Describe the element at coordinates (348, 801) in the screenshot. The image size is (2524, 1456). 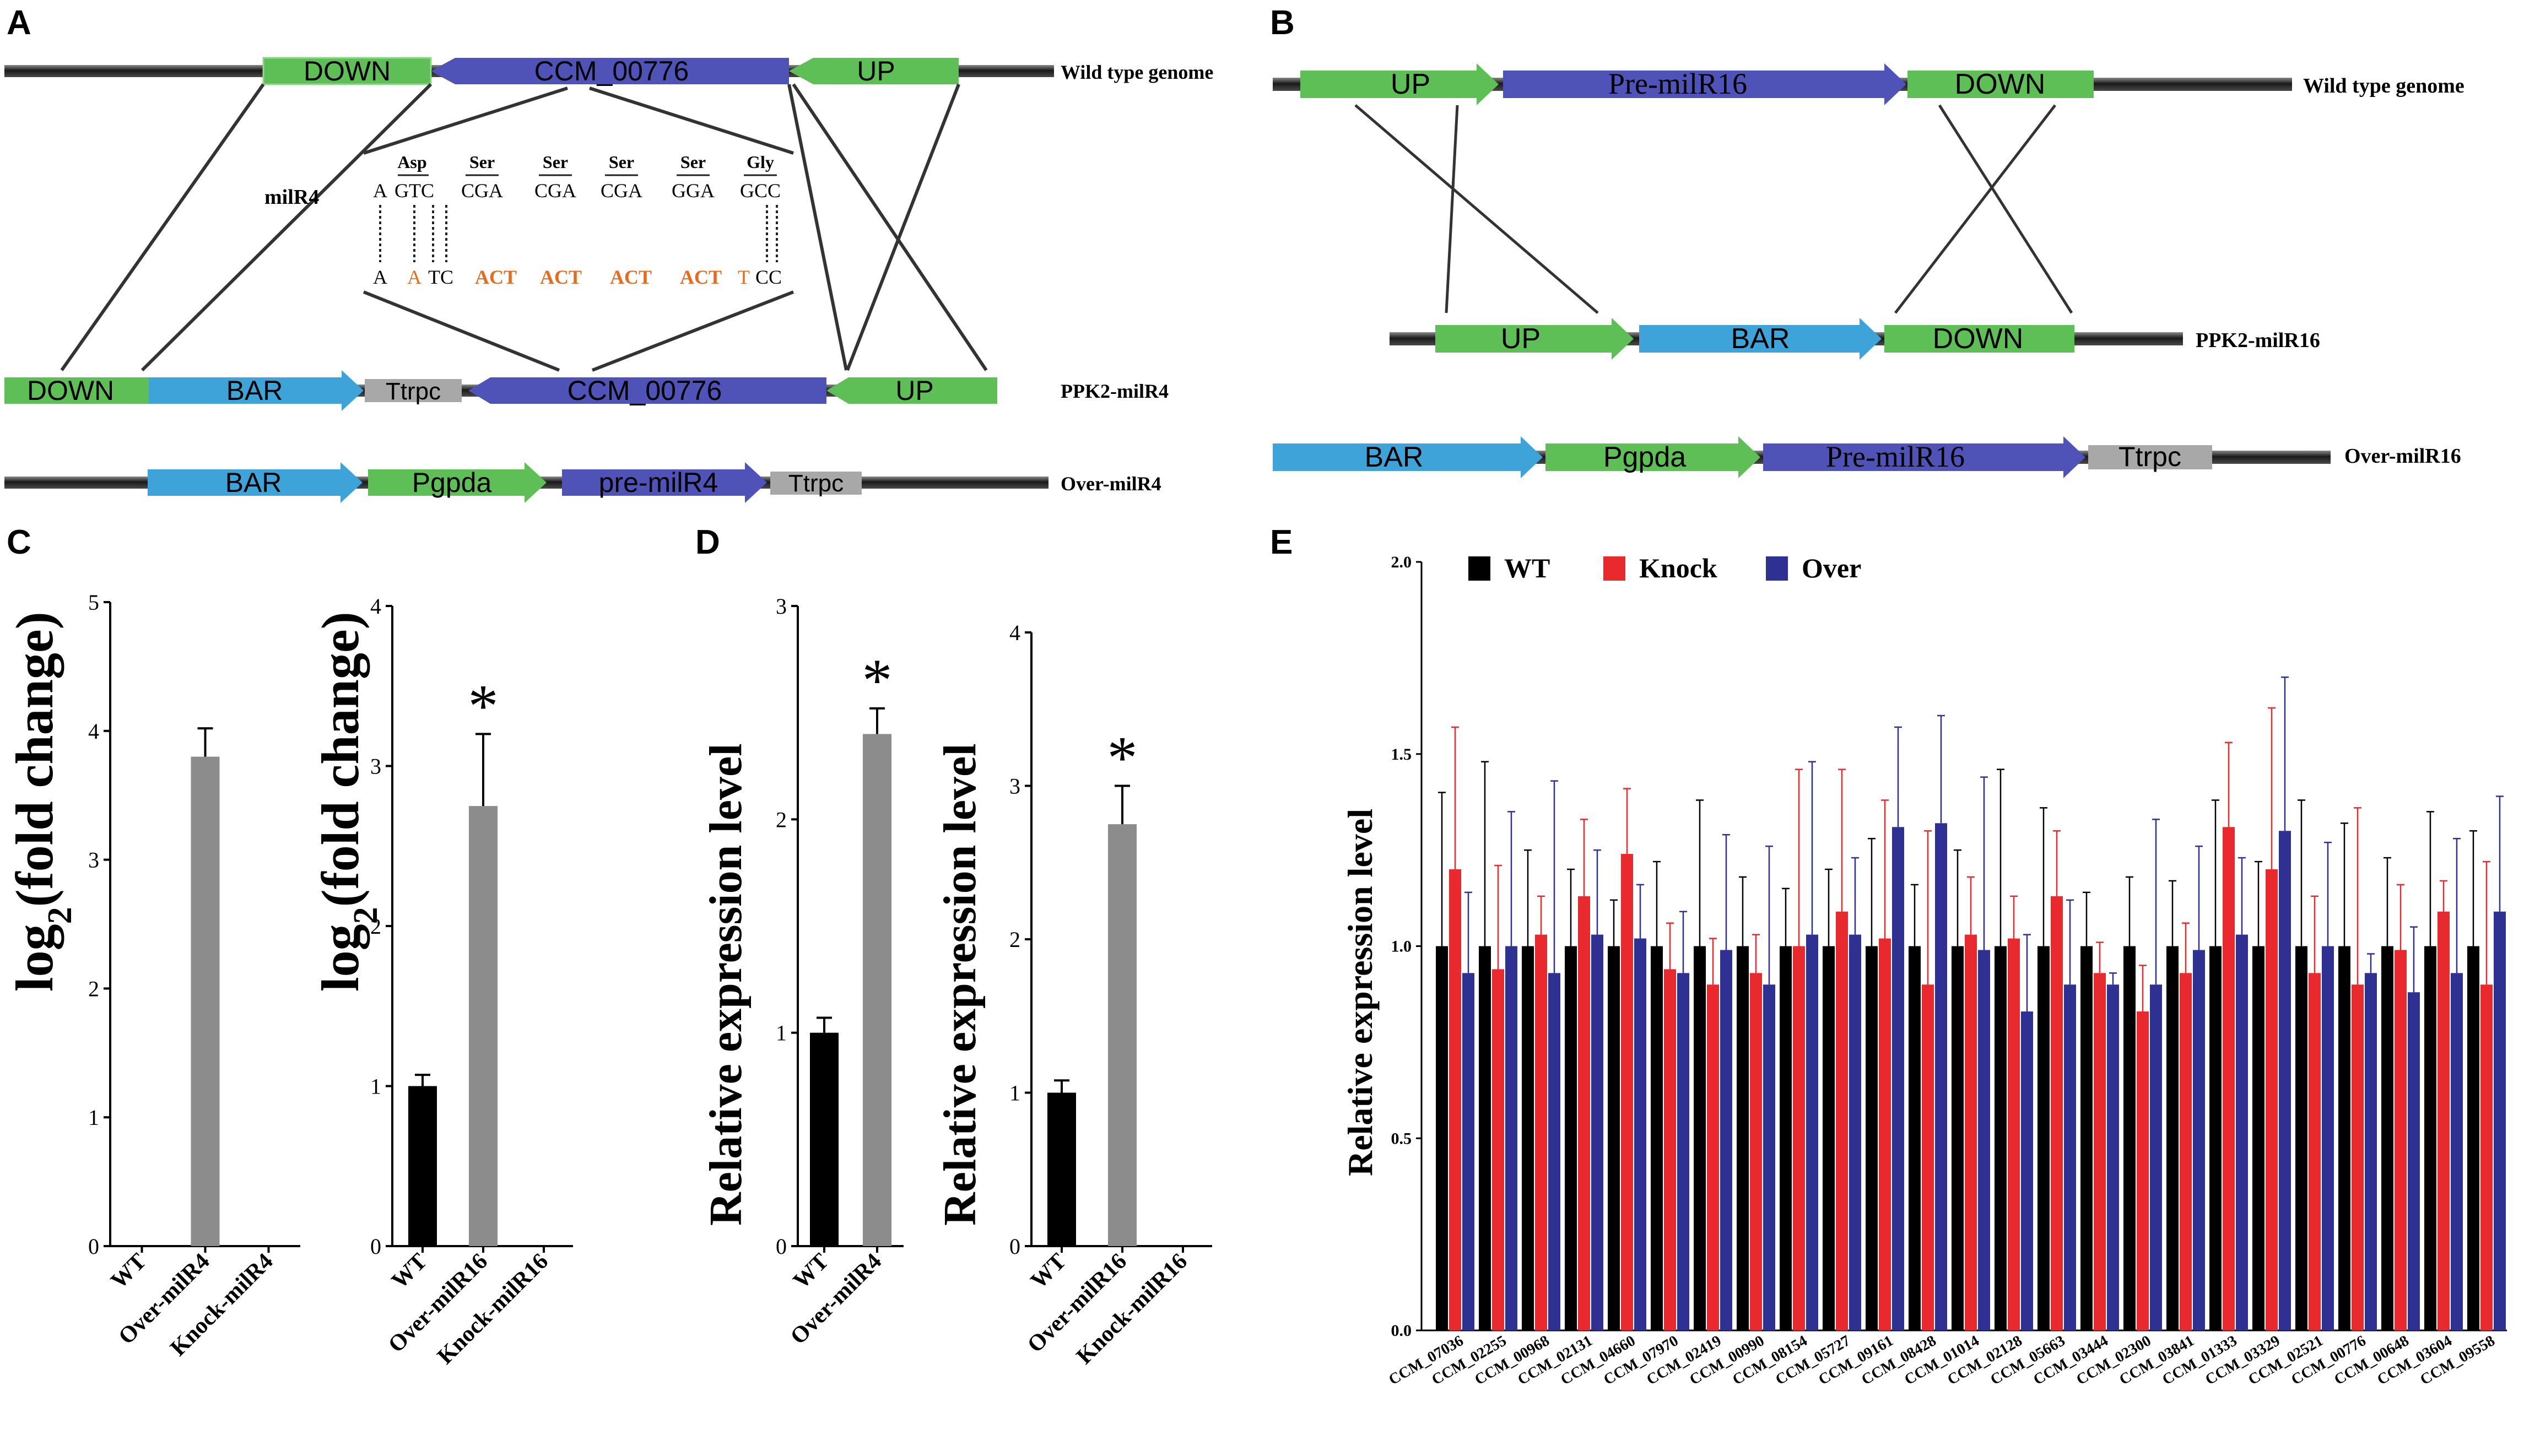
I see `panel-c-ylabel-right: log2(fold change)` at that location.